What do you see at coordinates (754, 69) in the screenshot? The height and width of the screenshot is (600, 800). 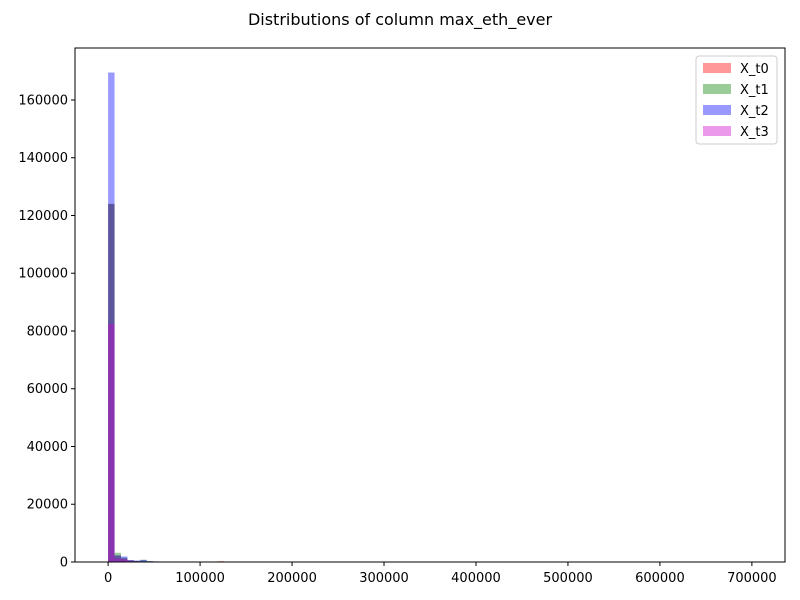 I see `legend-label-x-t0: X_t0` at bounding box center [754, 69].